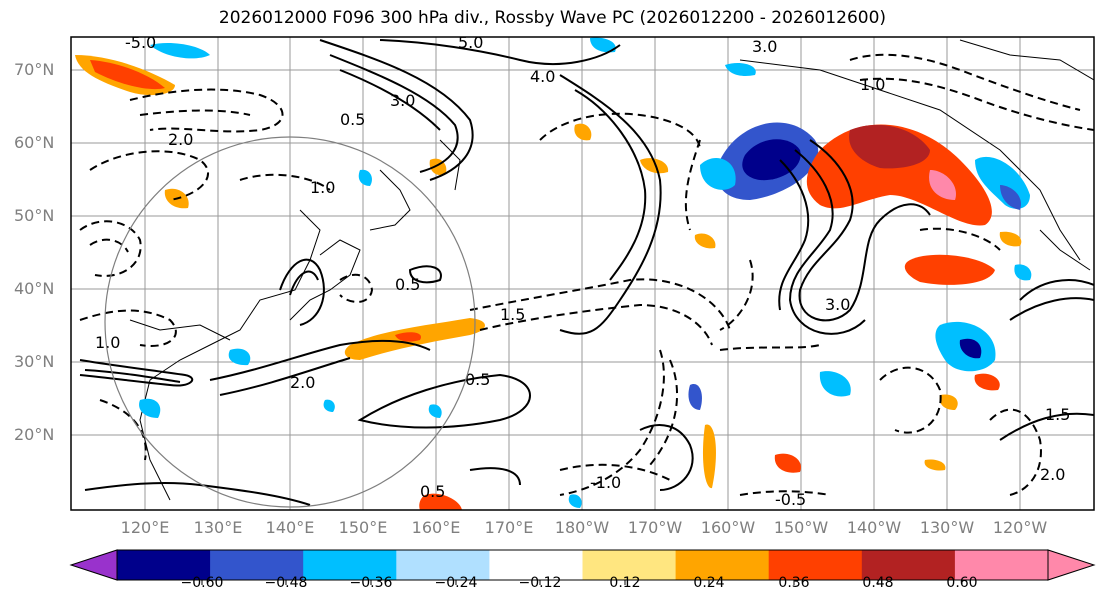 The height and width of the screenshot is (604, 1105). I want to click on lon-label: 180°W, so click(582, 527).